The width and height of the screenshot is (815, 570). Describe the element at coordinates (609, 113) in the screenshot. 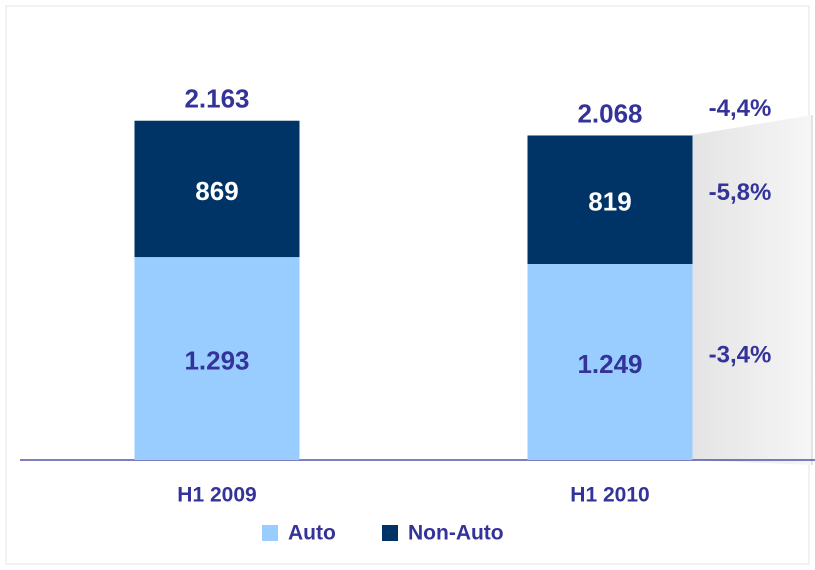

I see `total-label: 2.068` at that location.